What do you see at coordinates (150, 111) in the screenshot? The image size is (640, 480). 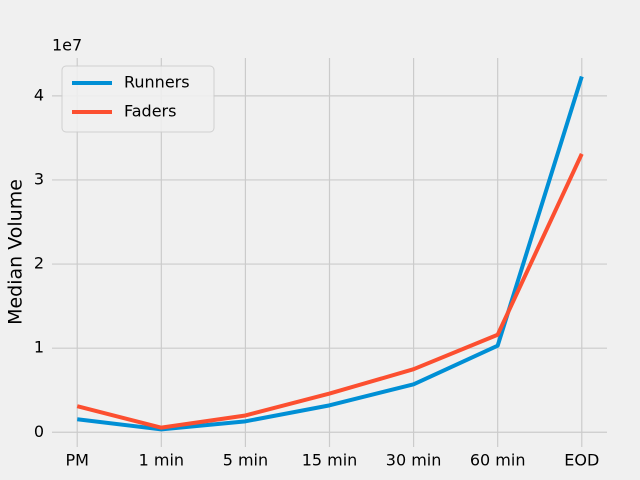 I see `legend-label: Faders` at bounding box center [150, 111].